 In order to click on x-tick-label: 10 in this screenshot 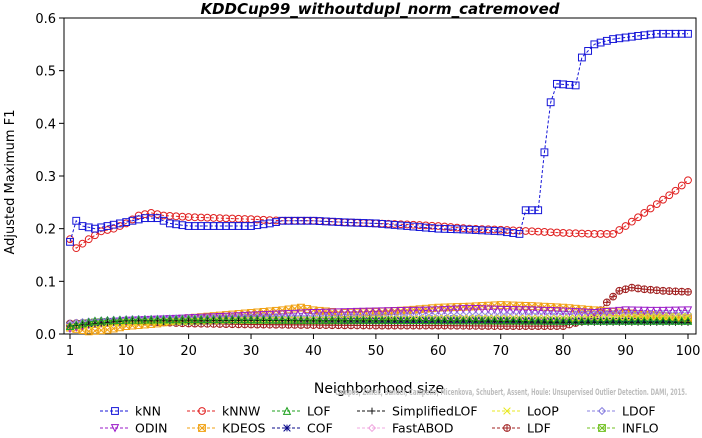, I will do `click(126, 351)`.